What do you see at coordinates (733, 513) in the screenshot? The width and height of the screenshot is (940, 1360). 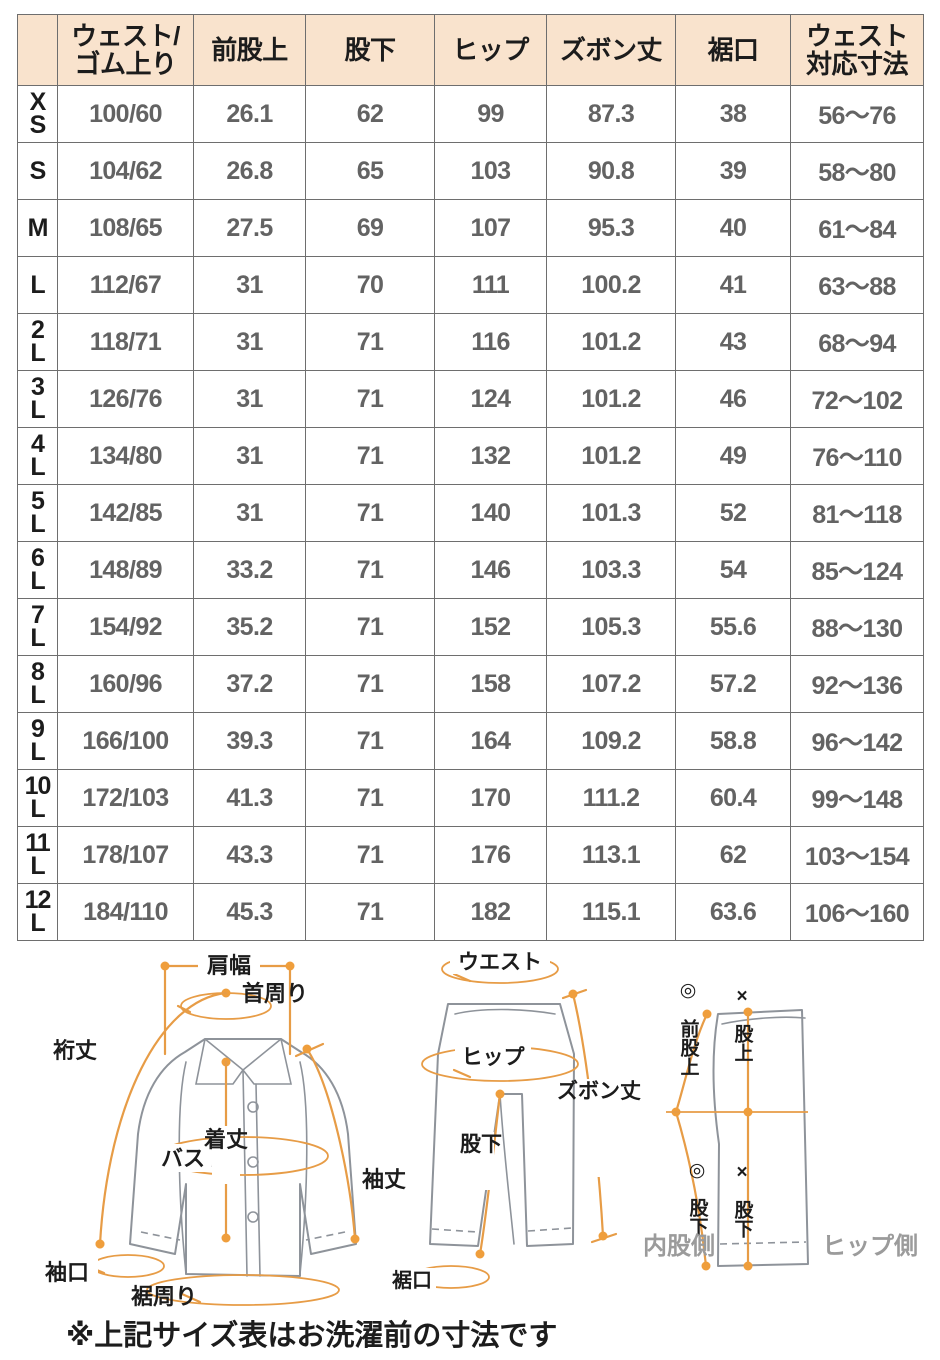 I see `measurement-cell: 52` at bounding box center [733, 513].